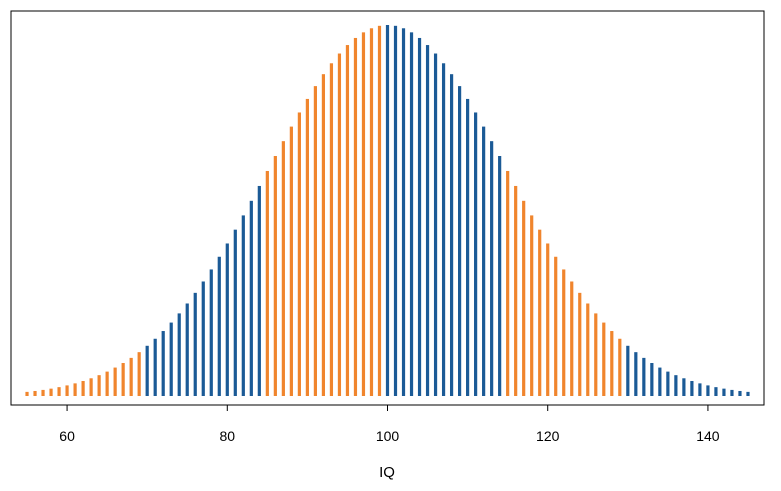  I want to click on x-tick-label-140: 140, so click(708, 436).